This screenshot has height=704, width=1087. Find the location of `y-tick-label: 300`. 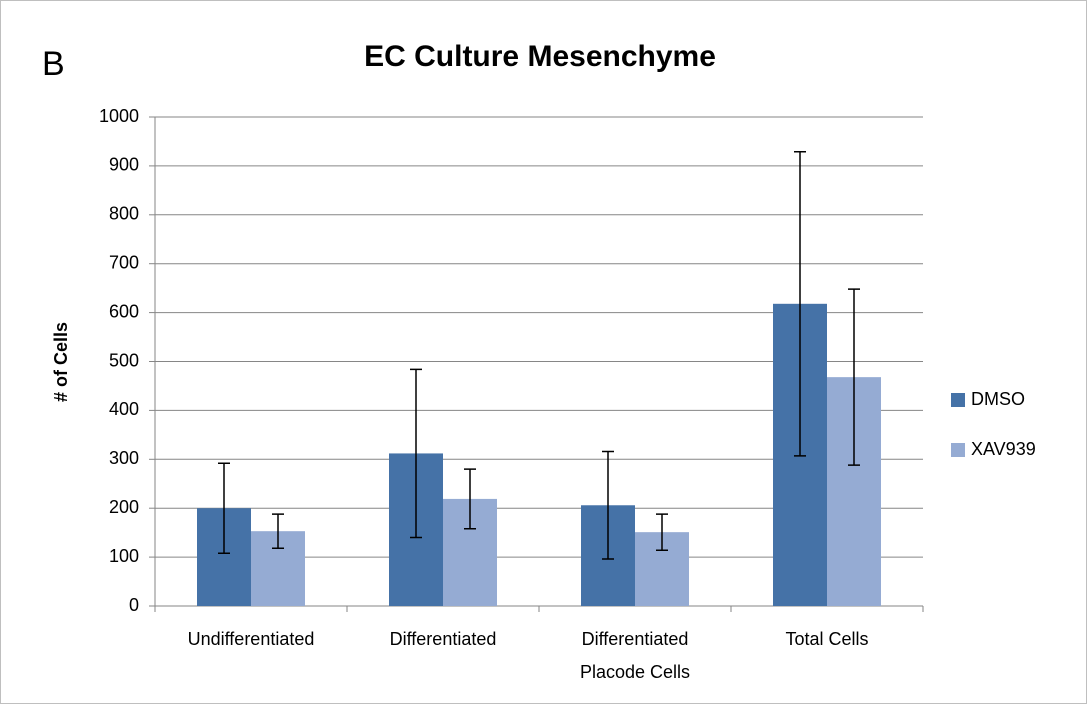

y-tick-label: 300 is located at coordinates (124, 458).